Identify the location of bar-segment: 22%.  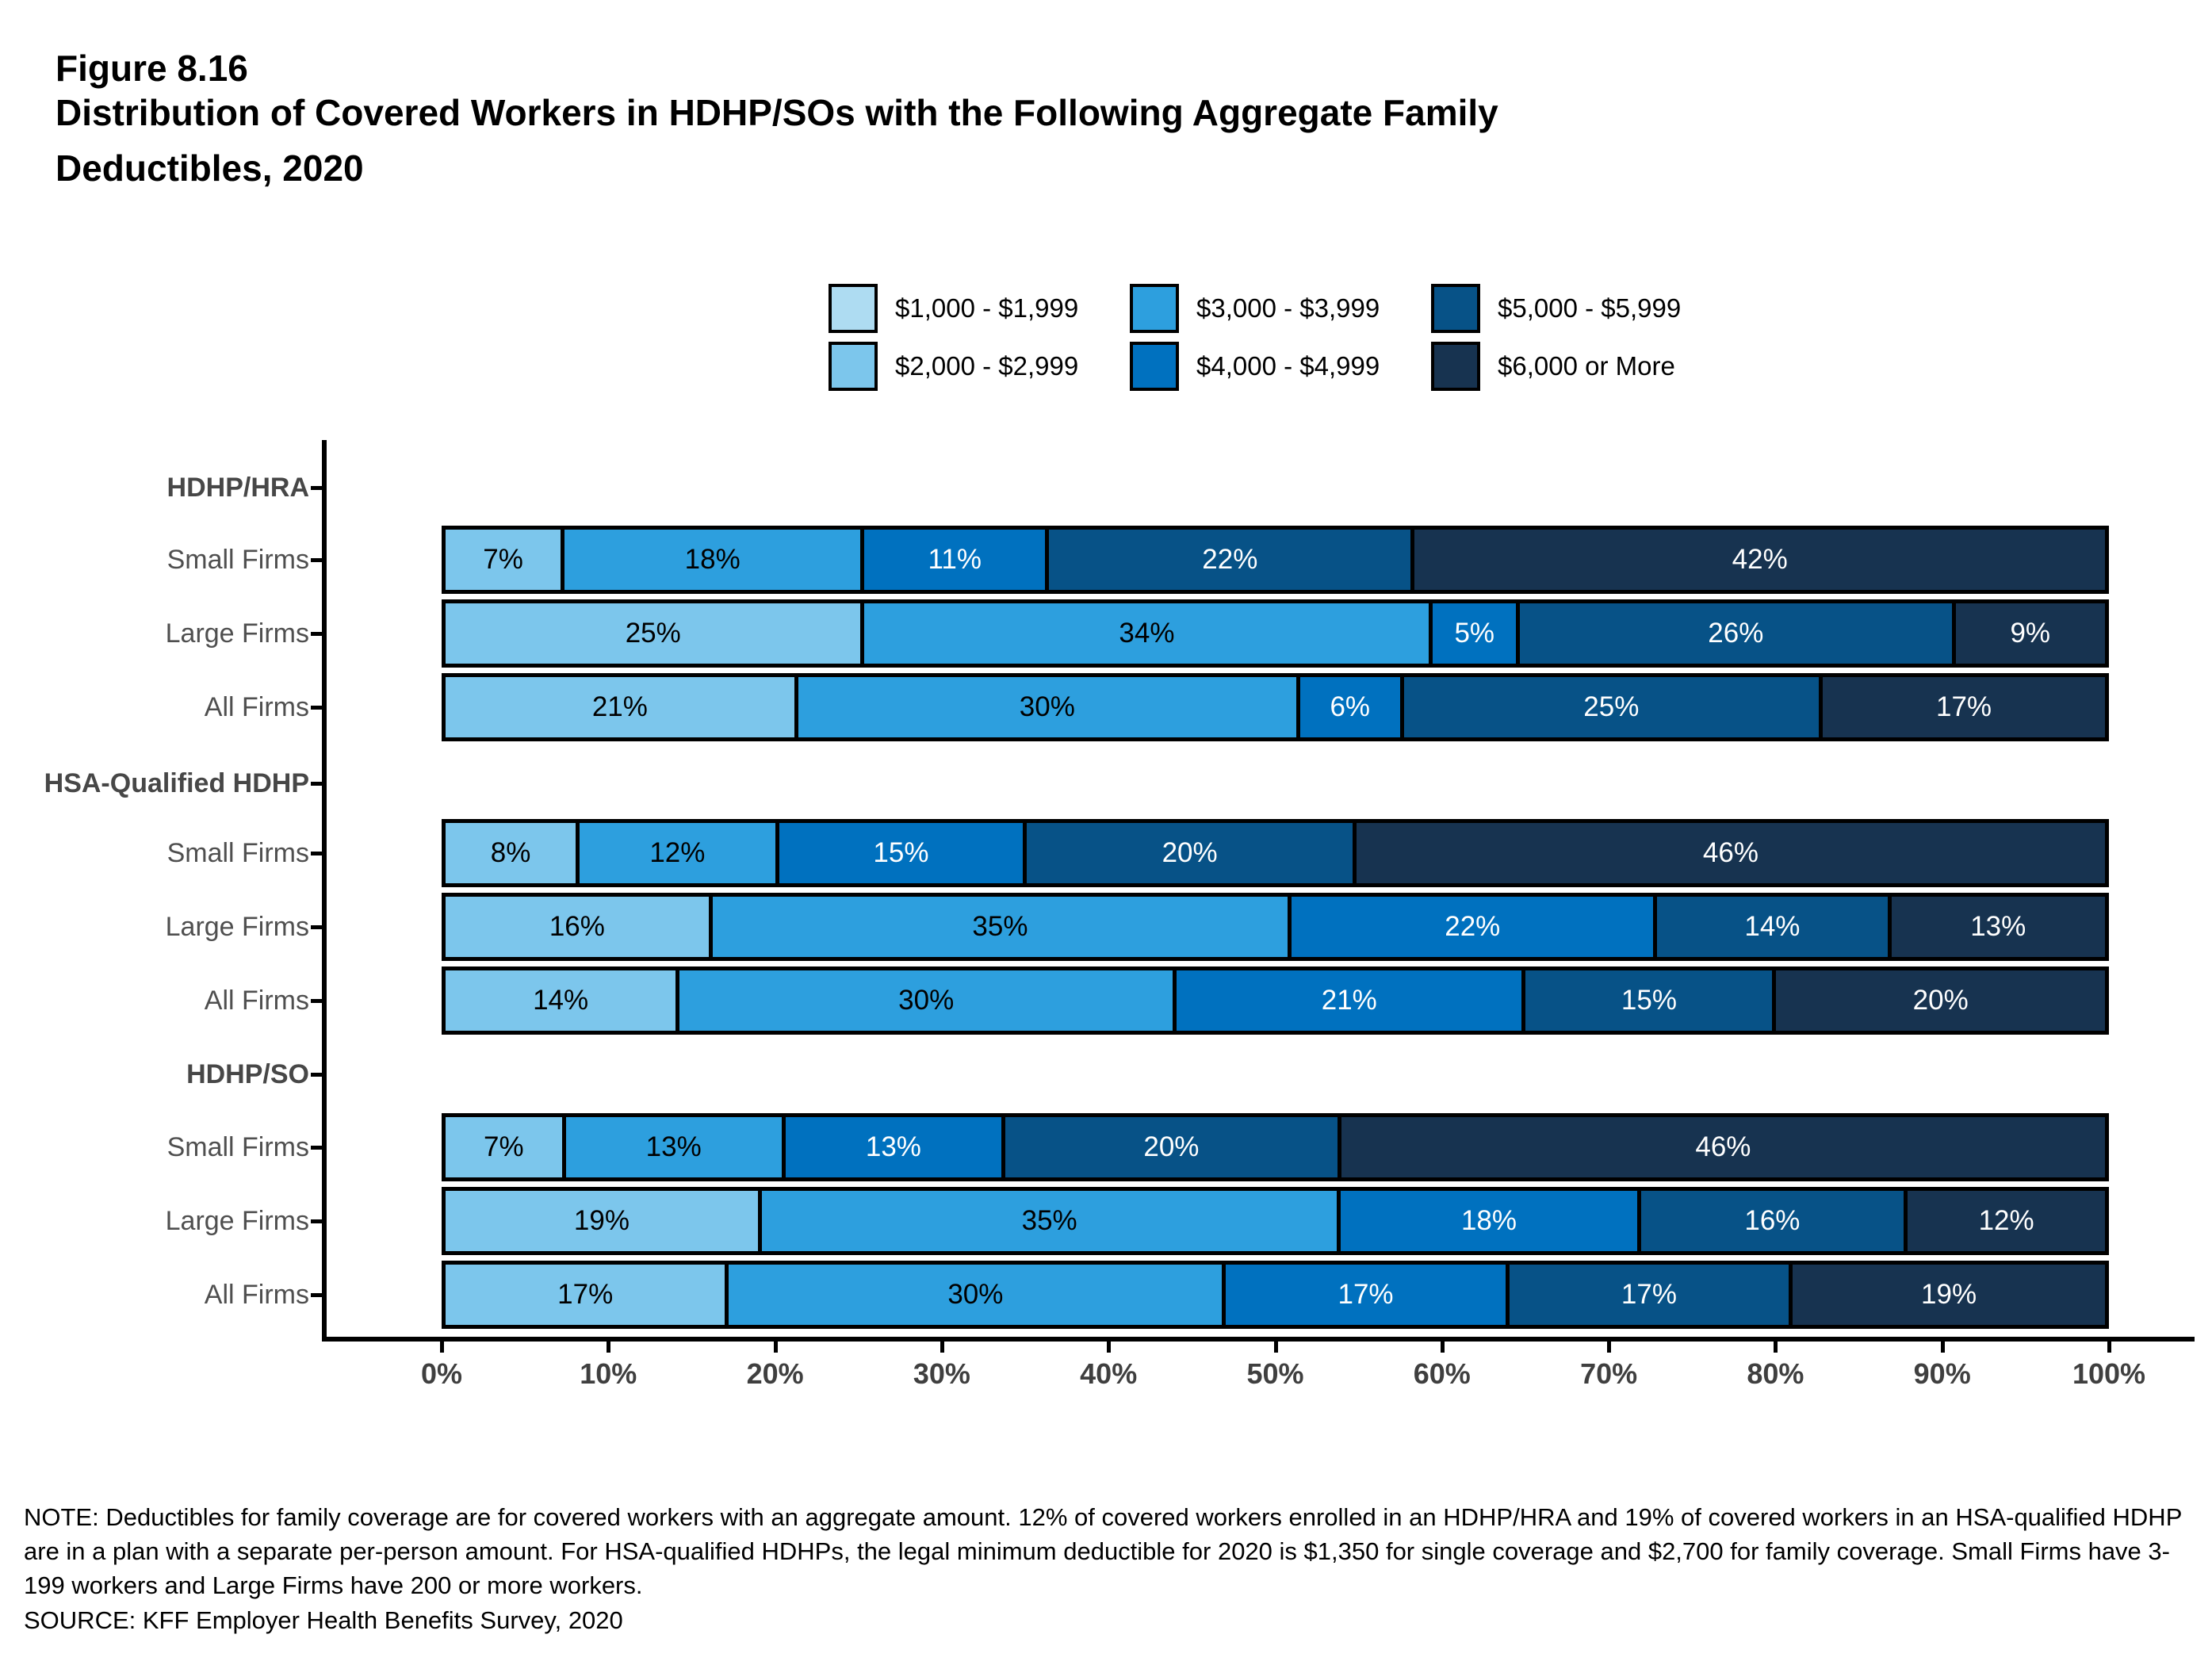
(1230, 560).